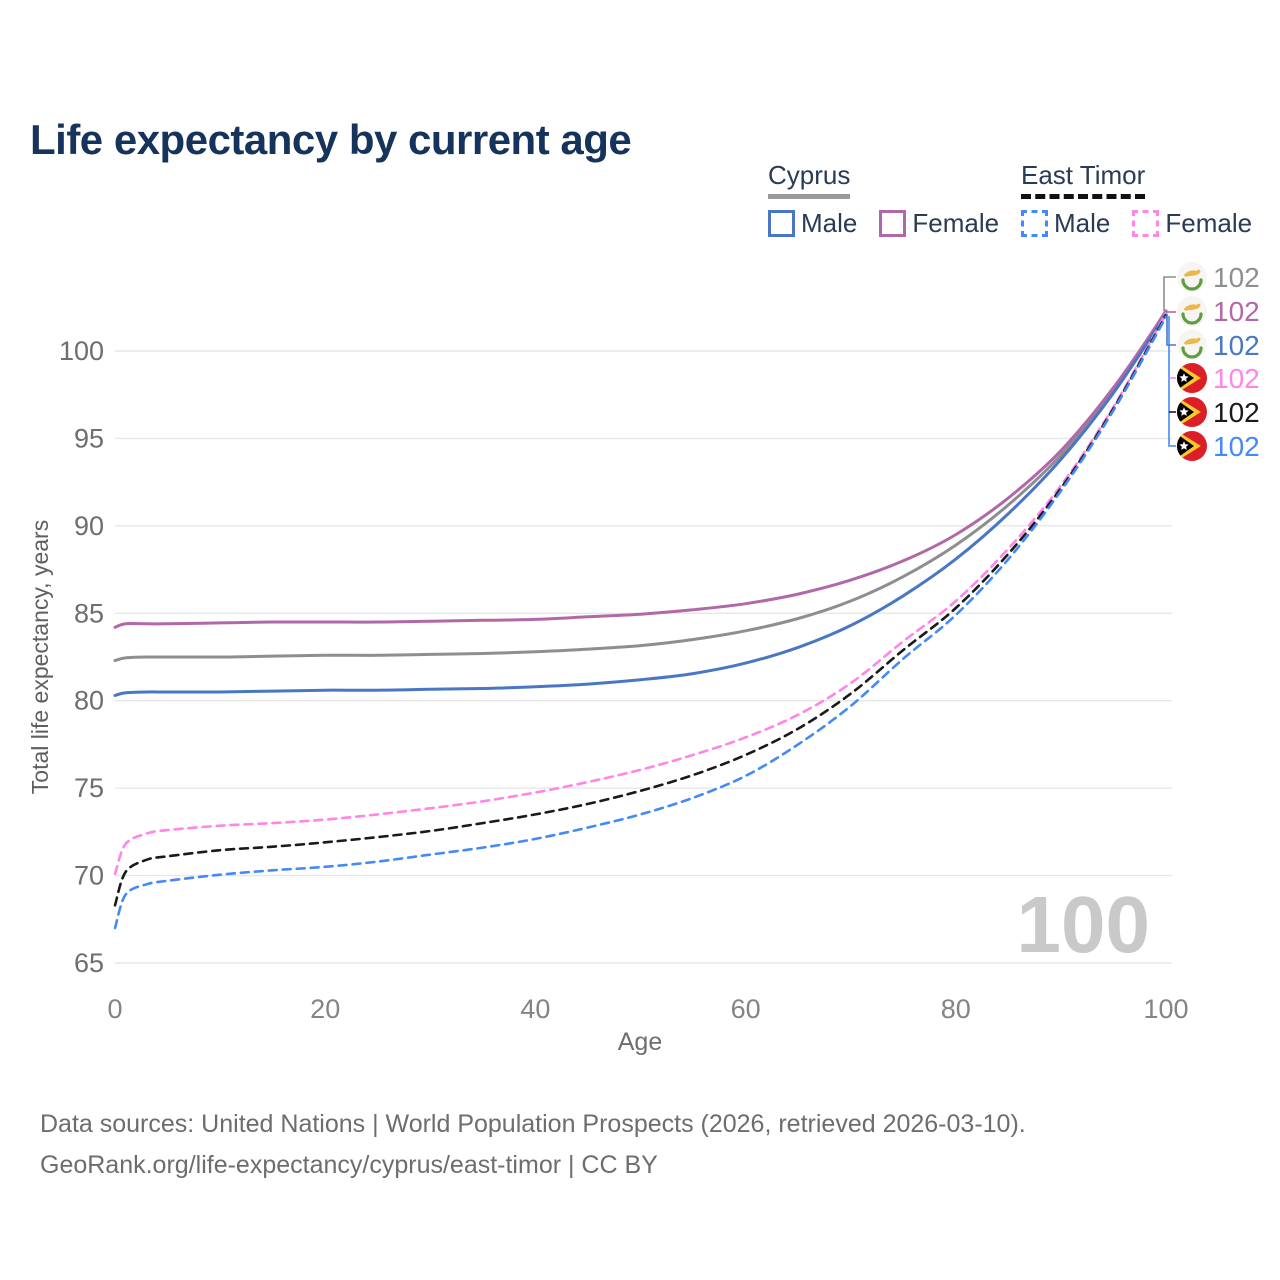 The height and width of the screenshot is (1280, 1280). Describe the element at coordinates (1236, 446) in the screenshot. I see `end-value-label-easttimor-male: 102` at that location.